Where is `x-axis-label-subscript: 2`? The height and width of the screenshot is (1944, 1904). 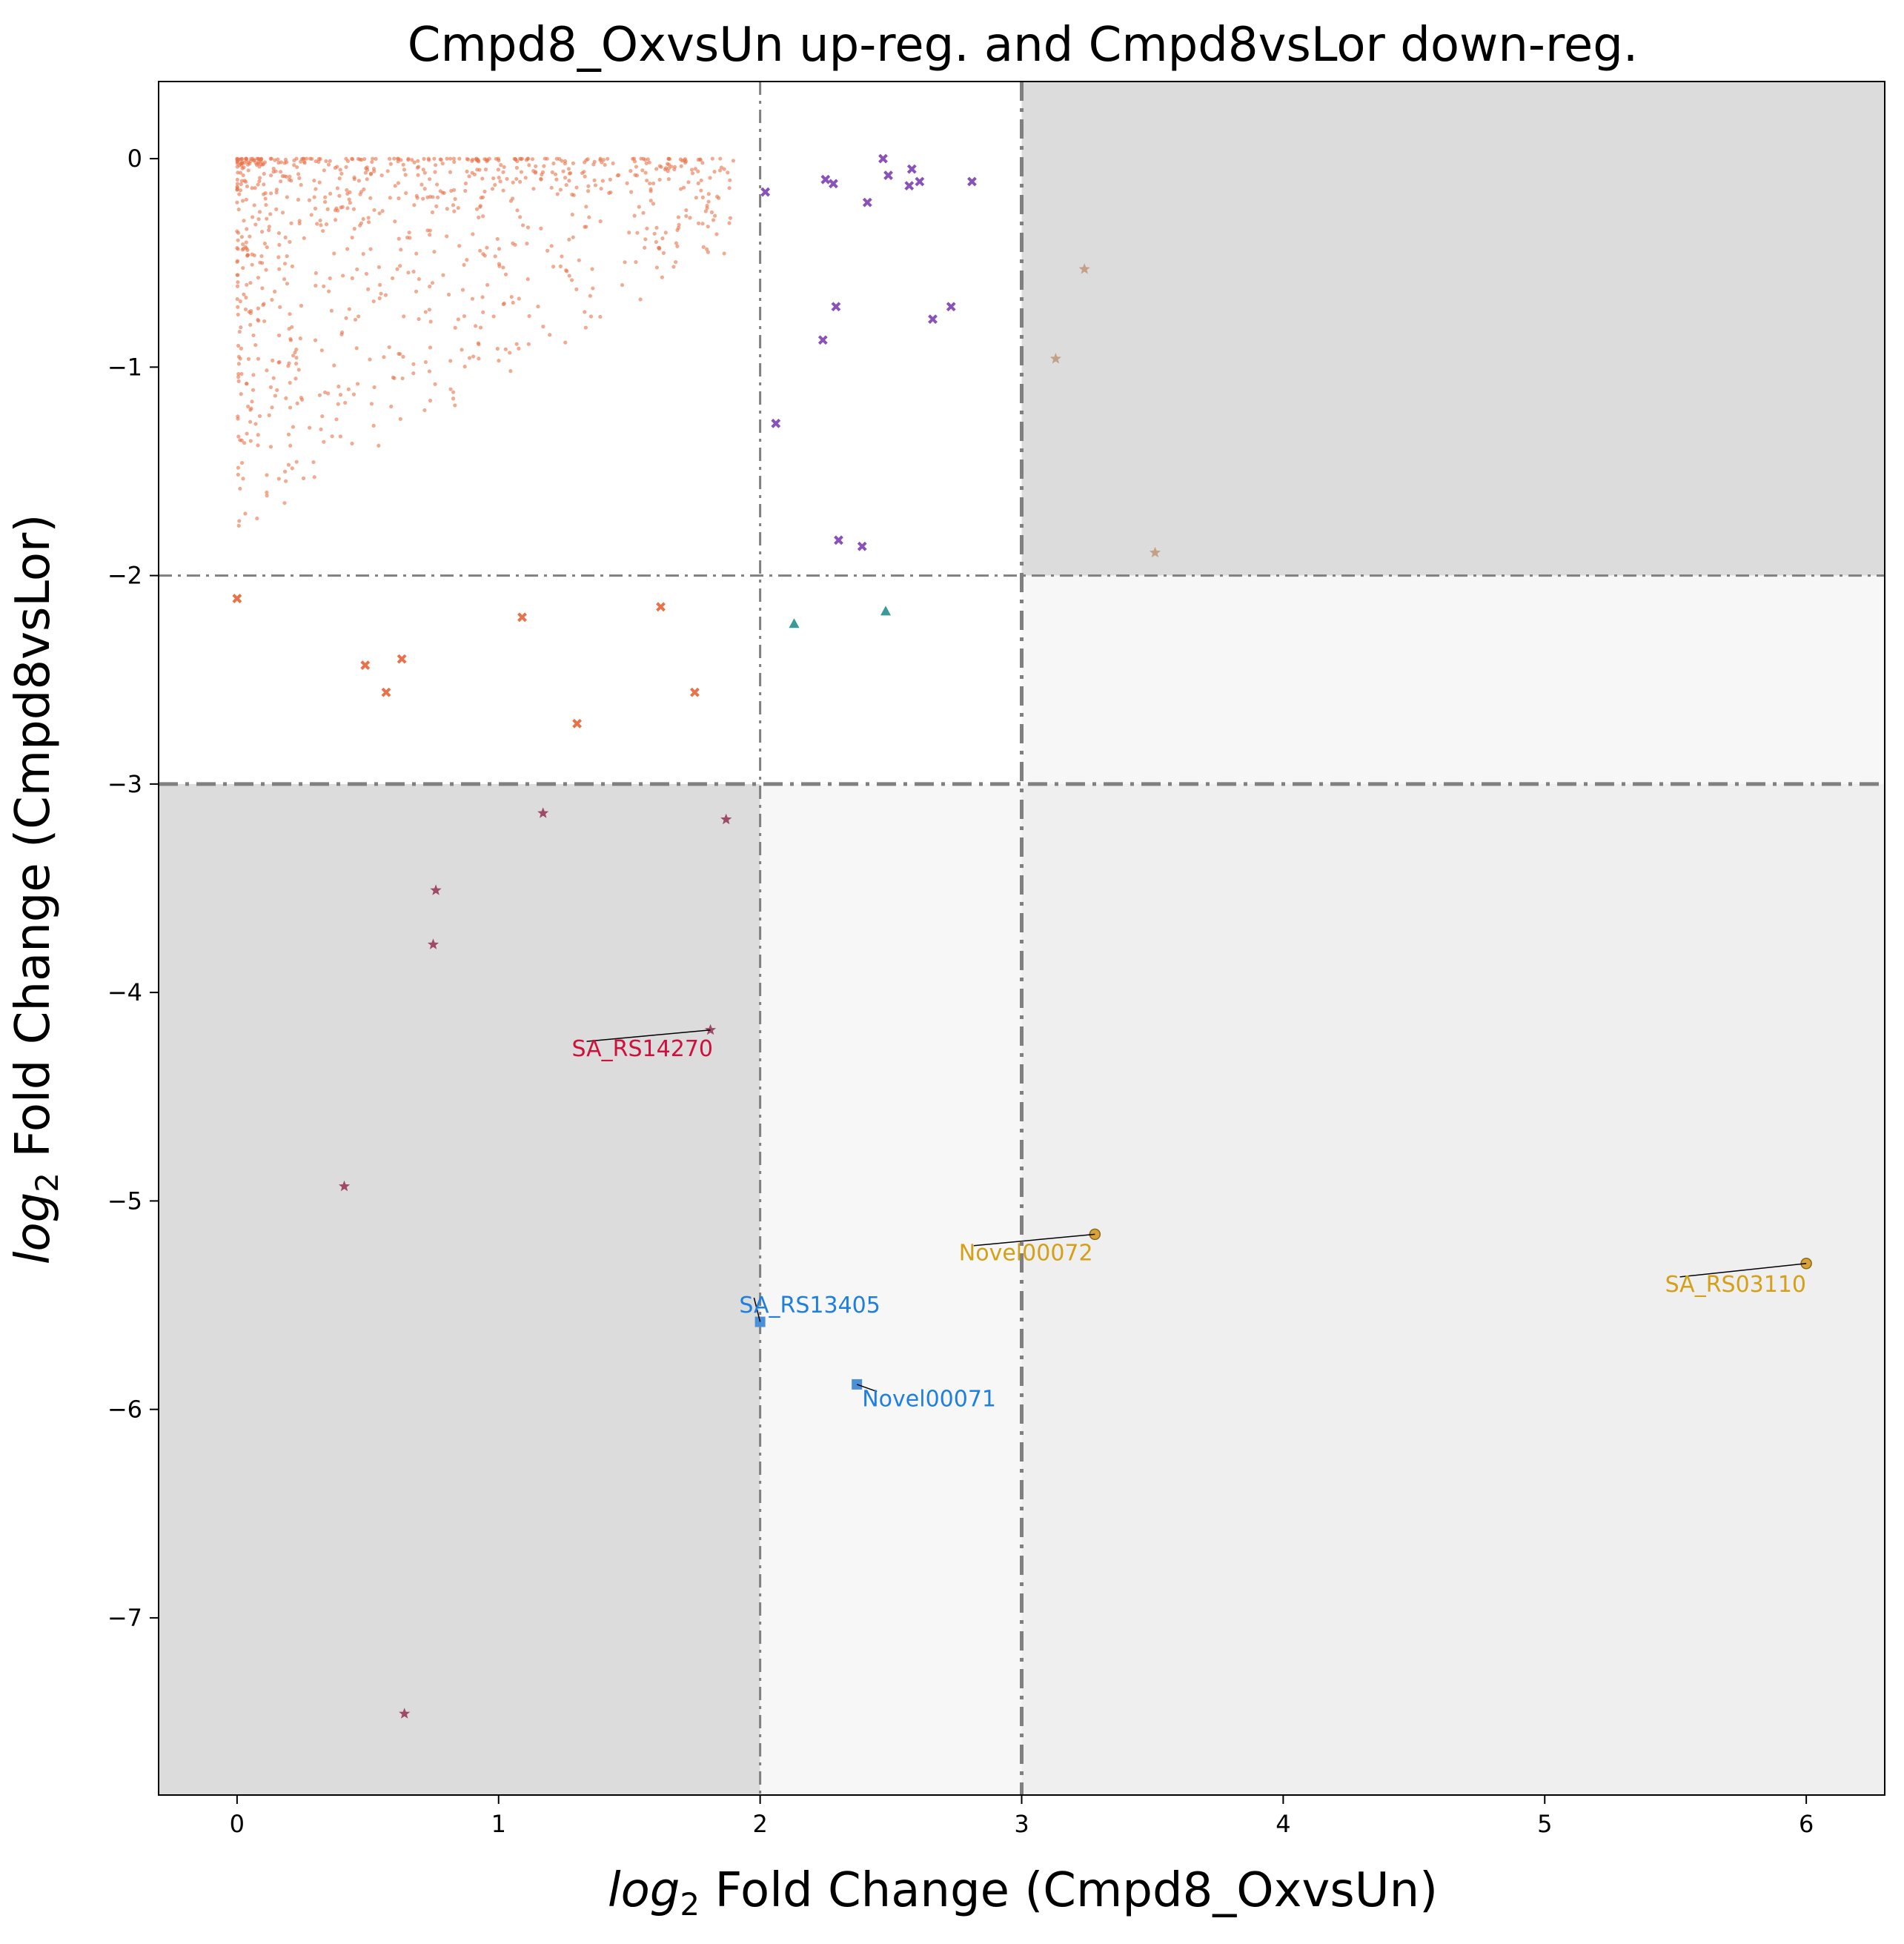 x-axis-label-subscript: 2 is located at coordinates (690, 1905).